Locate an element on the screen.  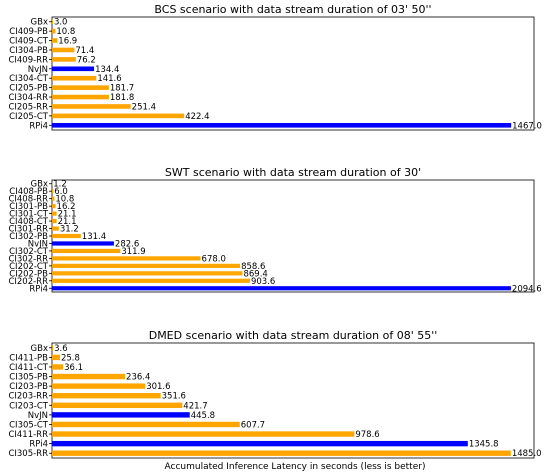
y-tick-label: CI305-PB is located at coordinates (28, 378).